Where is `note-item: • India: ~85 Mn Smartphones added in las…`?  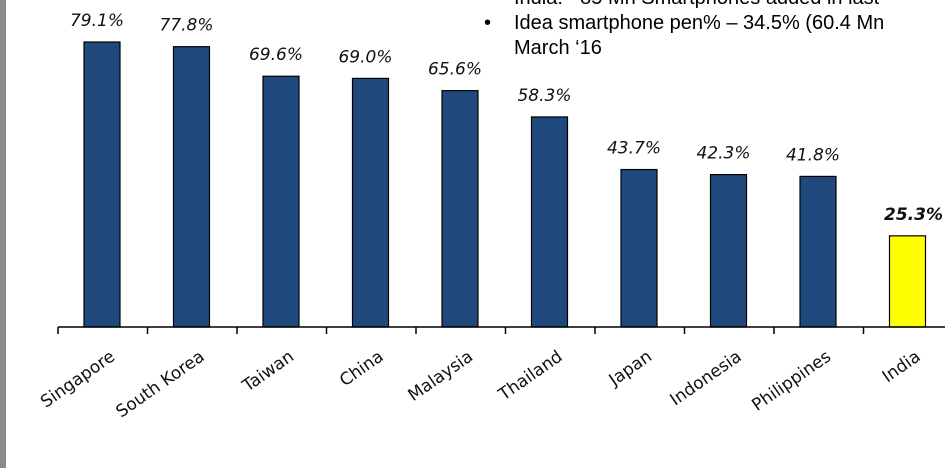 note-item: • India: ~85 Mn Smartphones added in las… is located at coordinates (712, 5).